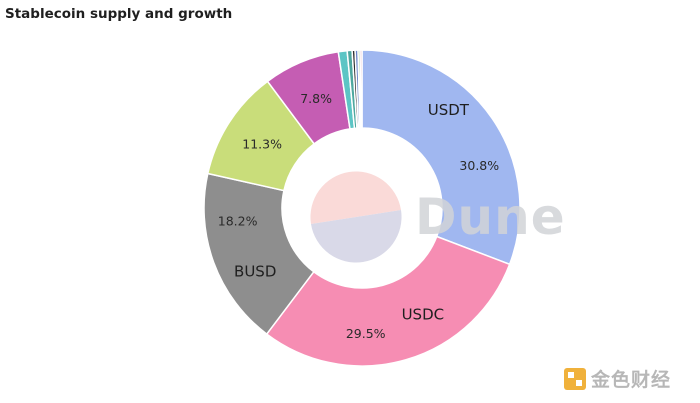 The image size is (700, 403). What do you see at coordinates (449, 110) in the screenshot?
I see `slice-name-label: USDT` at bounding box center [449, 110].